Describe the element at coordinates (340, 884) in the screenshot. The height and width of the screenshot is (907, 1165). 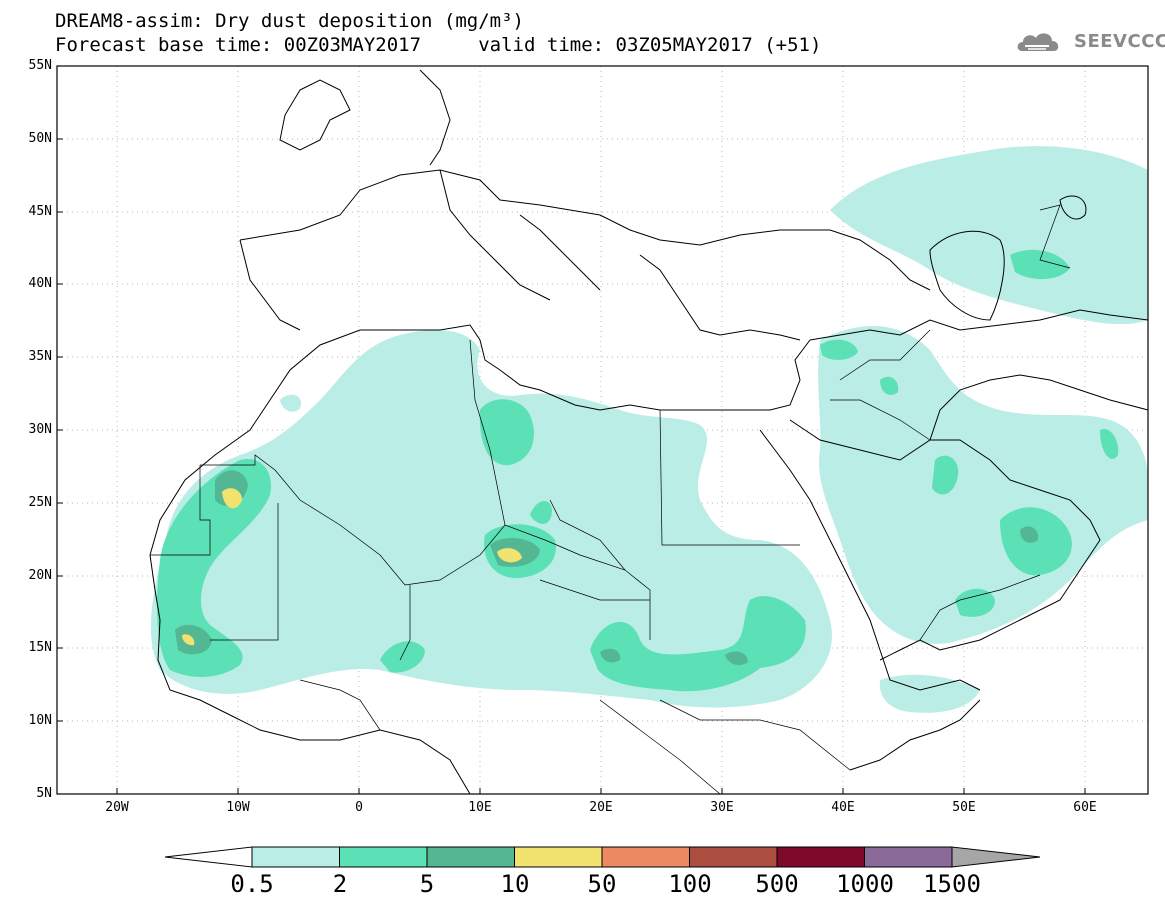
I see `colorbar-label: 2` at that location.